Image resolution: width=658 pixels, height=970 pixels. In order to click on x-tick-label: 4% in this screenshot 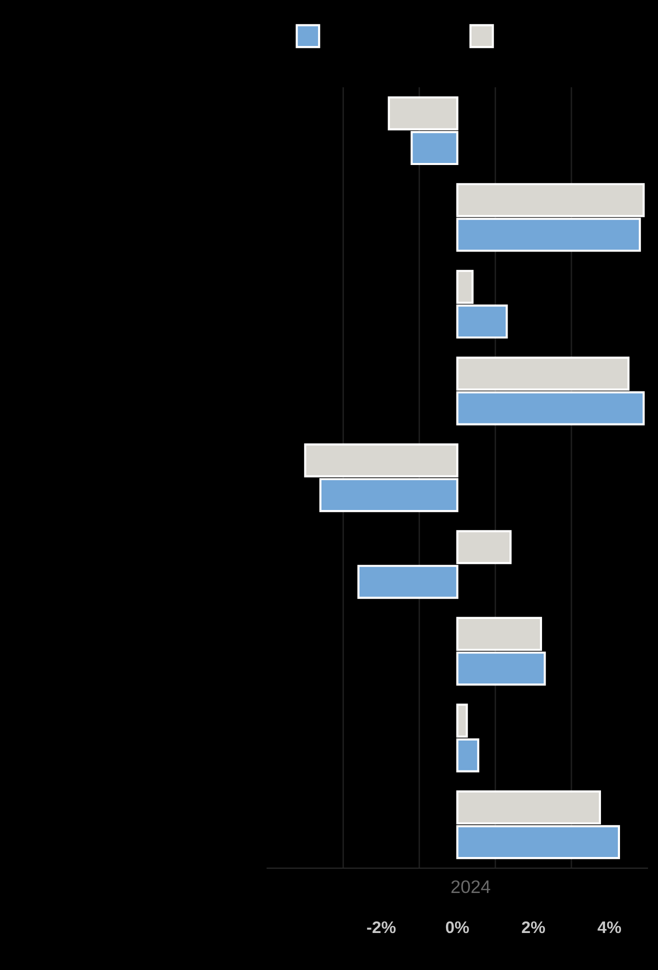, I will do `click(610, 927)`.